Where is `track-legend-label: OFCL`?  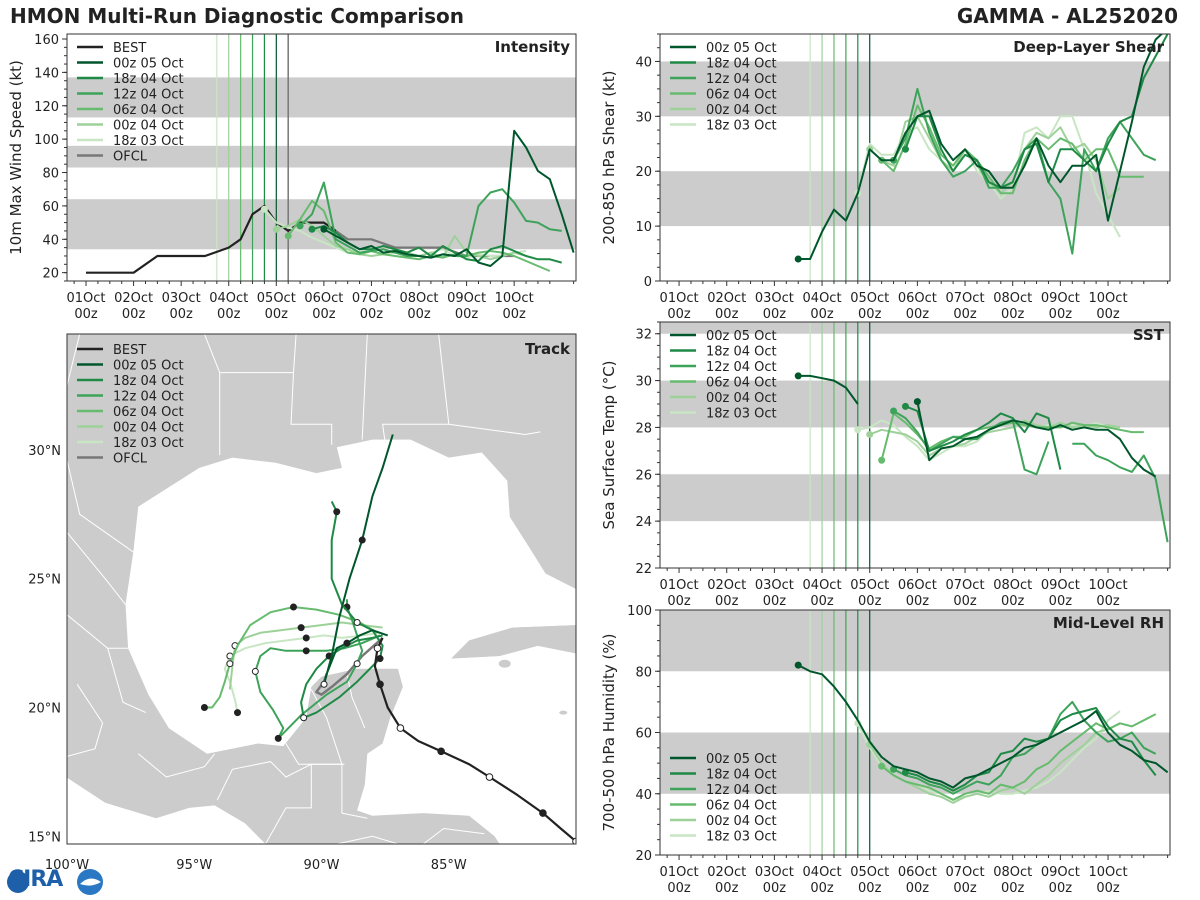
track-legend-label: OFCL is located at coordinates (130, 459).